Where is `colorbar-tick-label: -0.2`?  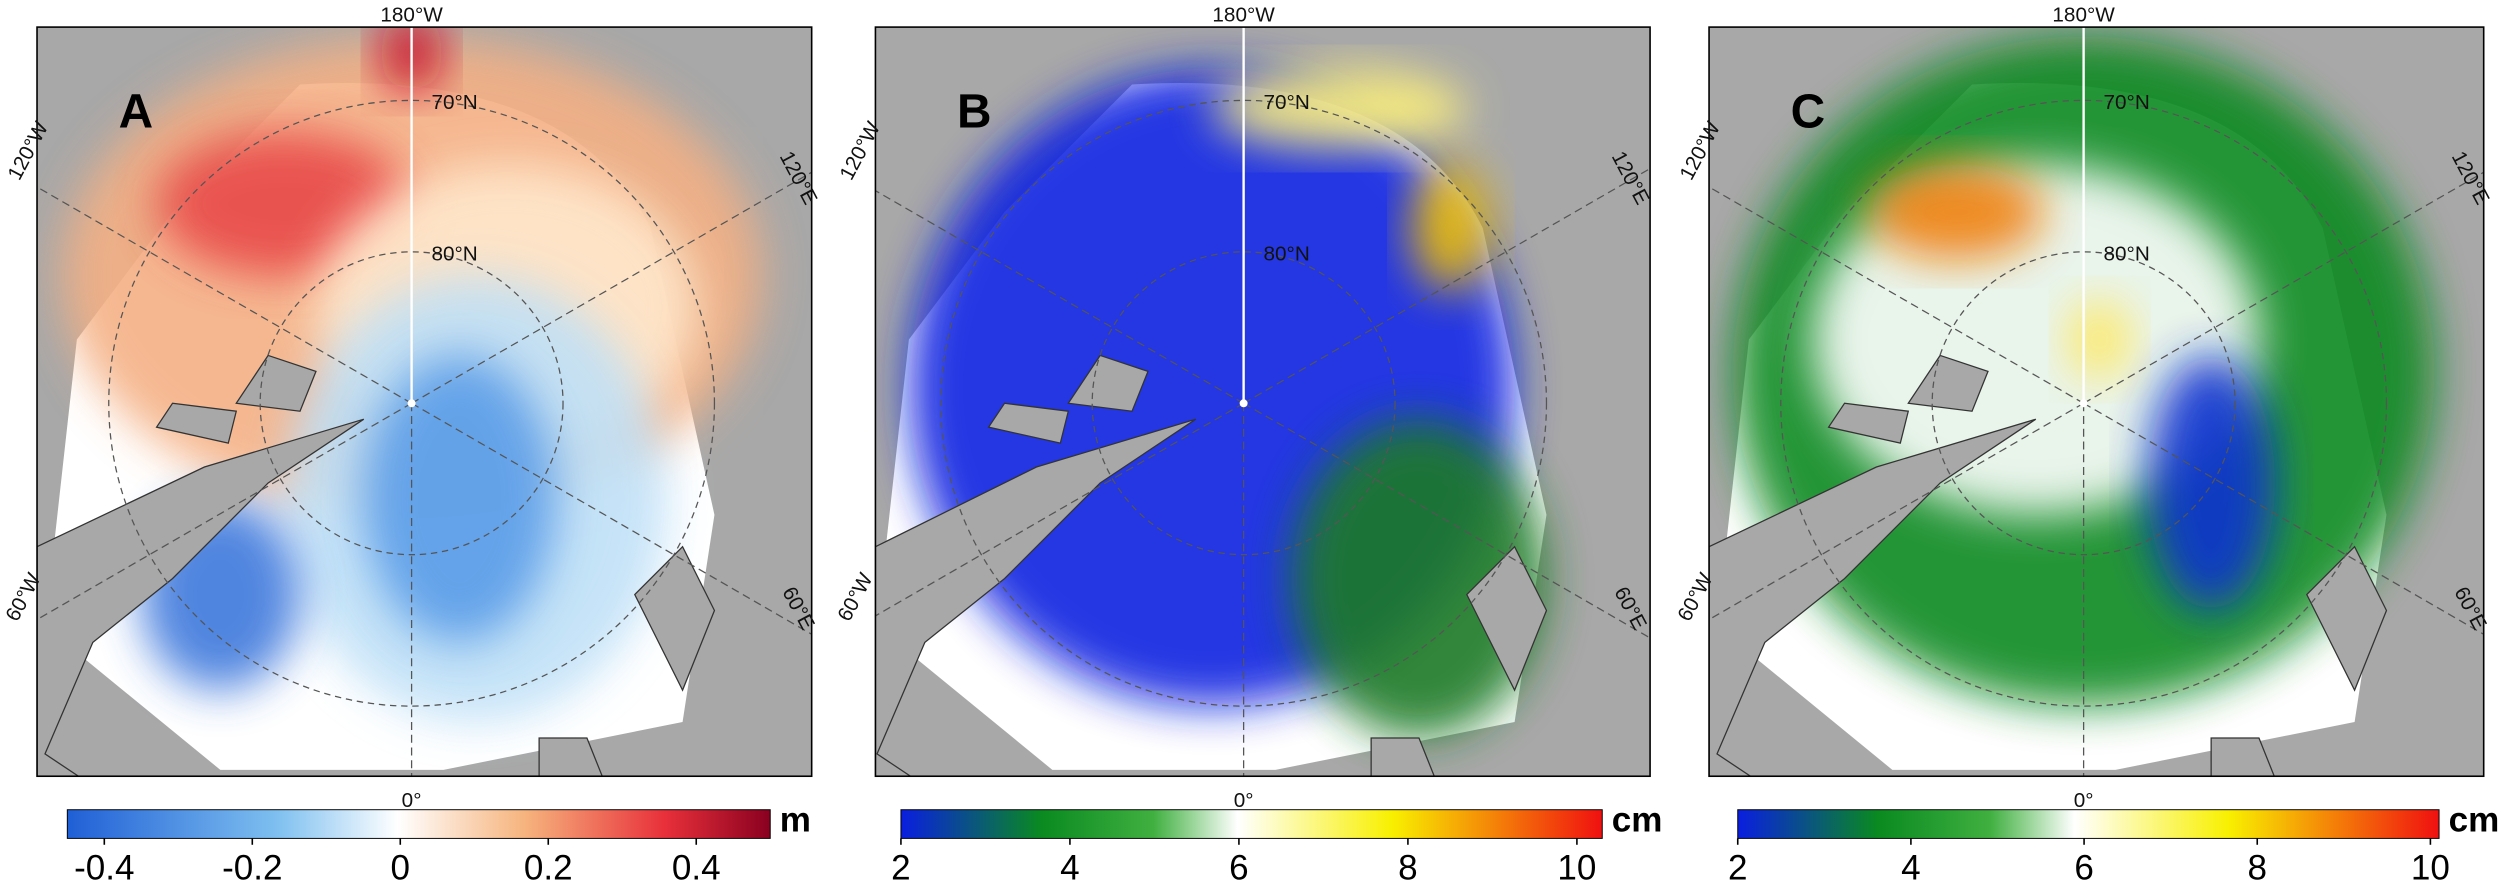
colorbar-tick-label: -0.2 is located at coordinates (252, 868).